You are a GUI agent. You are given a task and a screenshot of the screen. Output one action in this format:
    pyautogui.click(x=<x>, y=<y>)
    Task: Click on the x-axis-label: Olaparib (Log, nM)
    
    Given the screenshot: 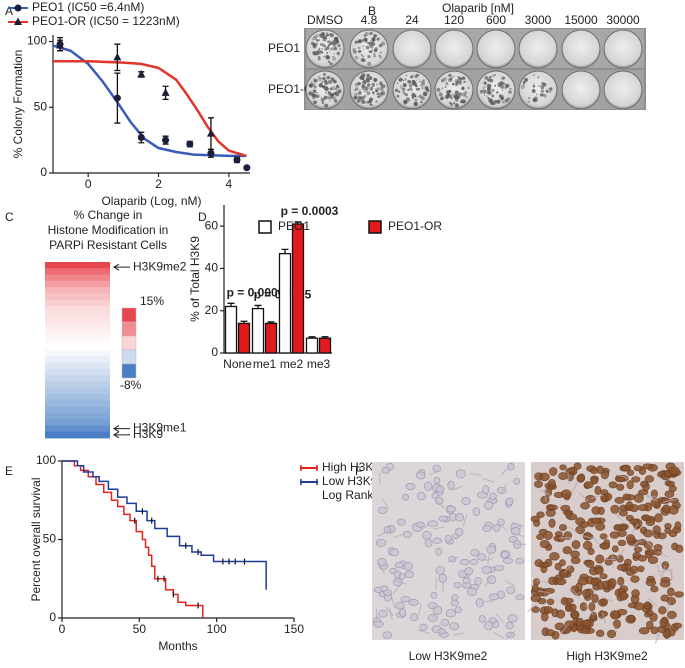 What is the action you would take?
    pyautogui.click(x=151, y=201)
    